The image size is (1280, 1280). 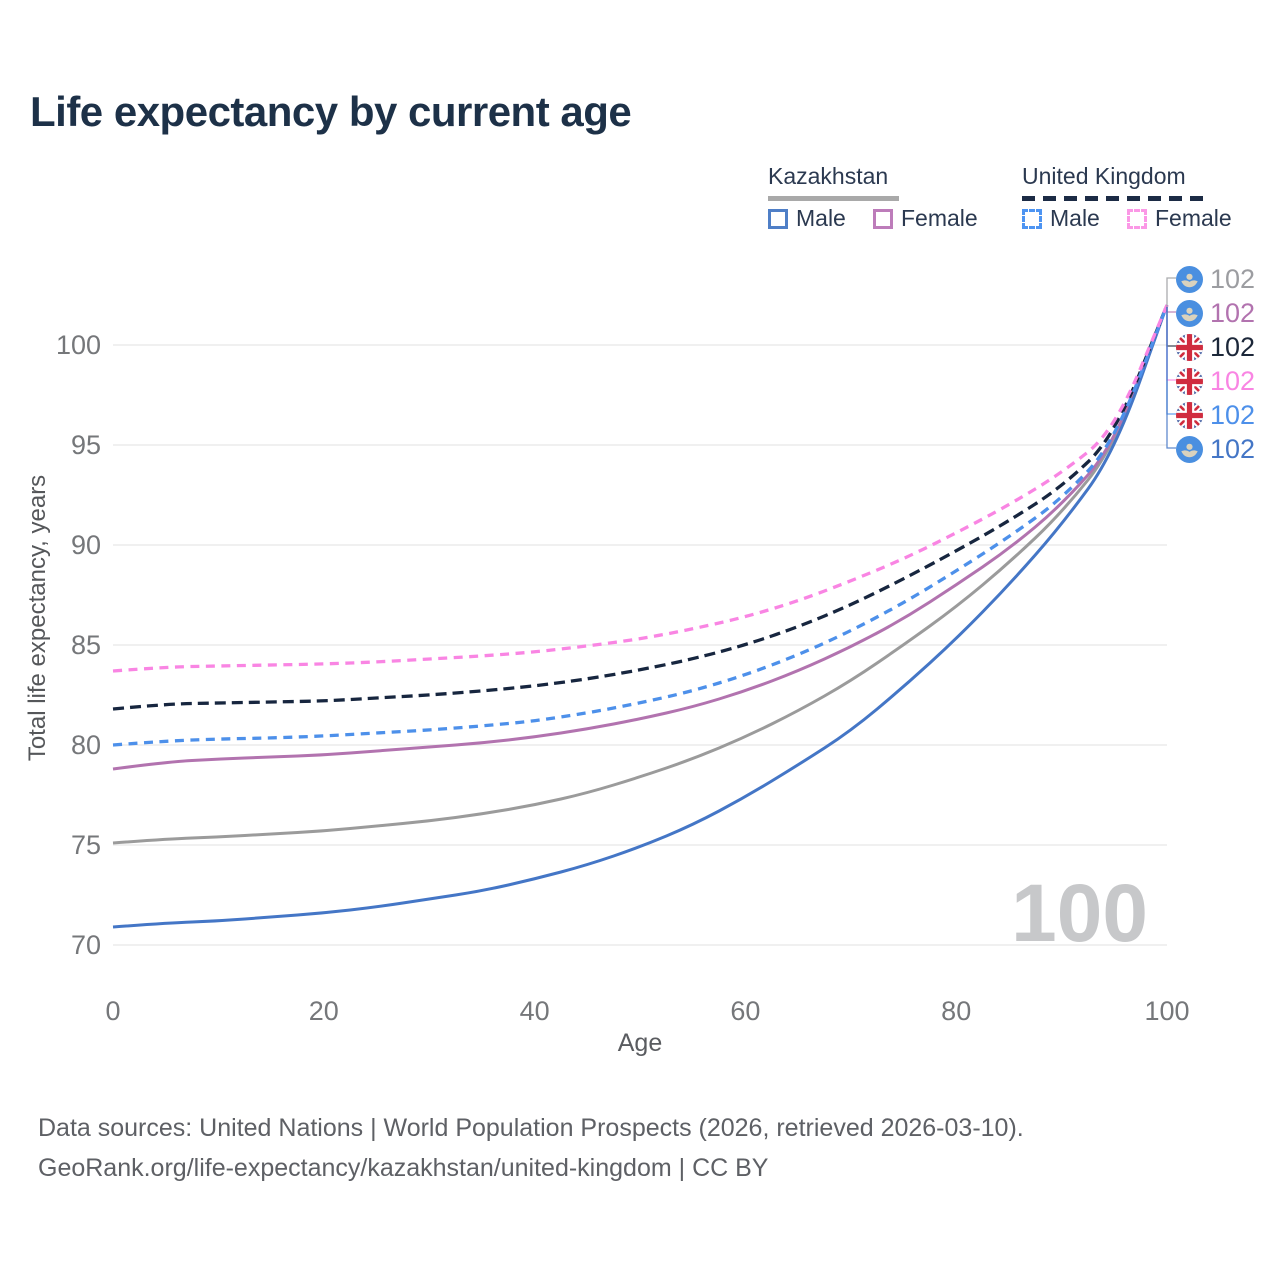 What do you see at coordinates (1079, 913) in the screenshot?
I see `current-age-watermark: 100` at bounding box center [1079, 913].